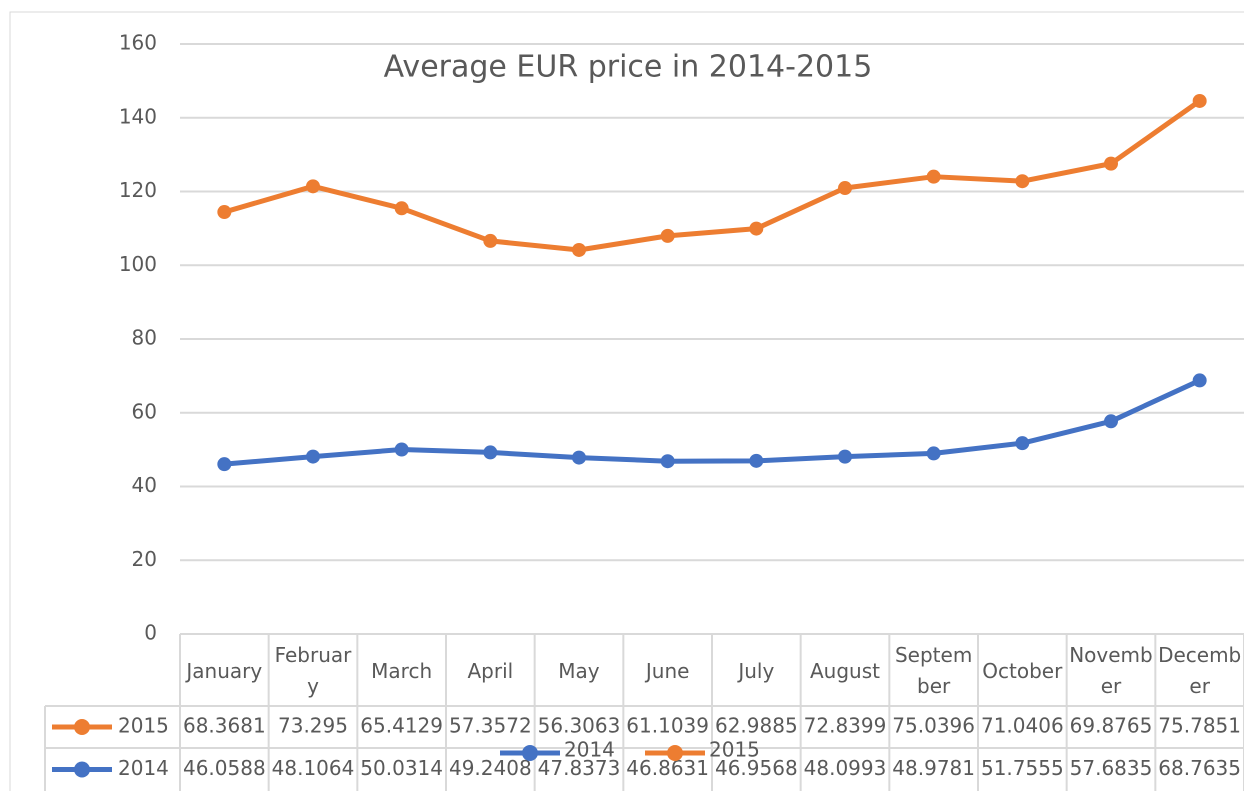 The height and width of the screenshot is (791, 1244). Describe the element at coordinates (1111, 726) in the screenshot. I see `table-value: 69.8765` at that location.